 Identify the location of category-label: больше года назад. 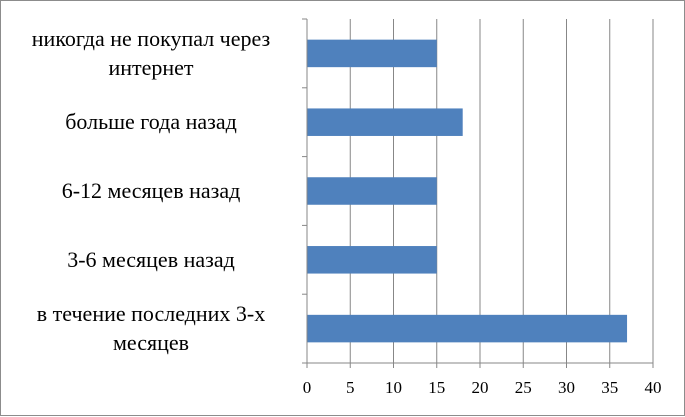
(151, 121).